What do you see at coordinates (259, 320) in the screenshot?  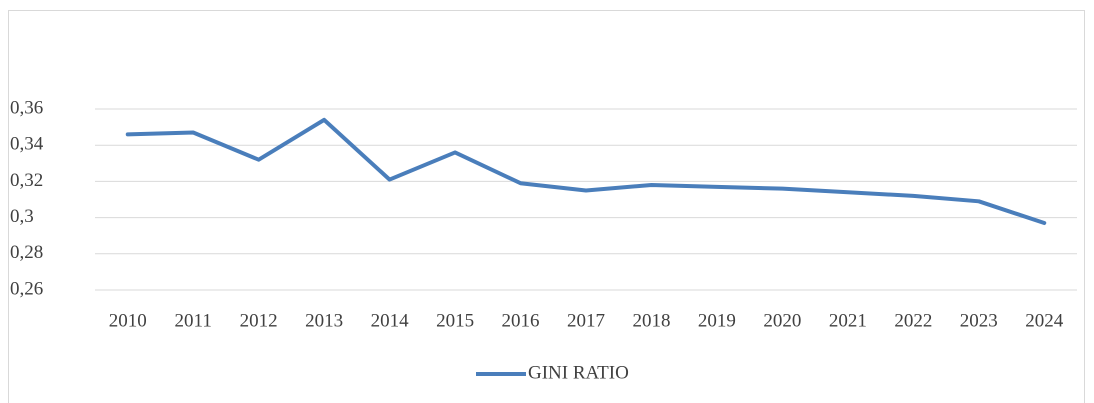 I see `x-tick-label: 2012` at bounding box center [259, 320].